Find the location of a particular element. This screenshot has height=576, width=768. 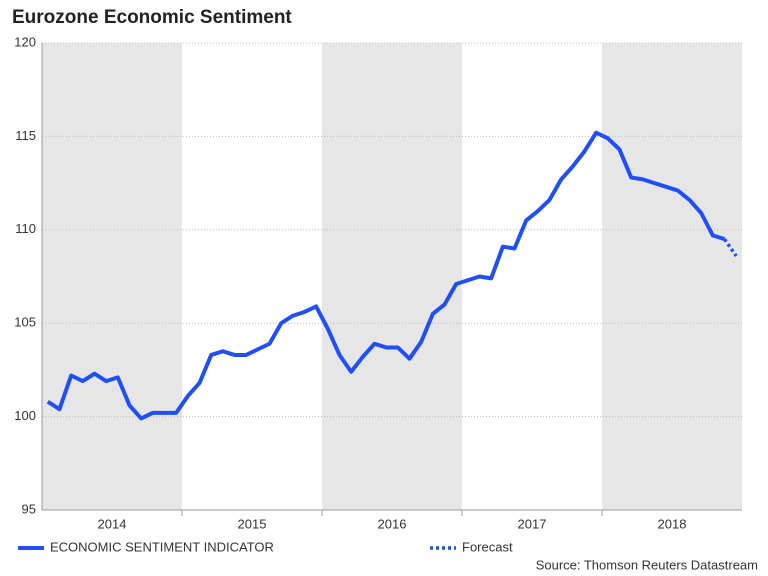

chart-title: Eurozone Economic Sentiment is located at coordinates (152, 17).